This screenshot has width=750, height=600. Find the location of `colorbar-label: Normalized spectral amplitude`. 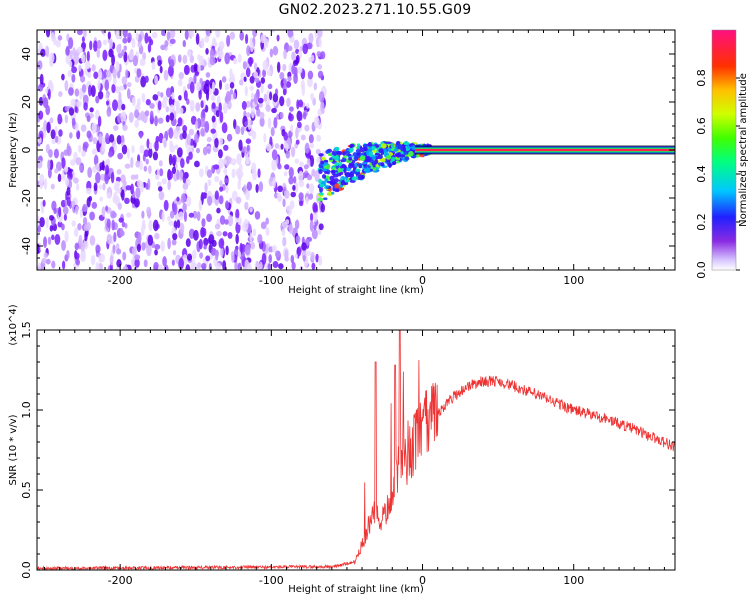

colorbar-label: Normalized spectral amplitude is located at coordinates (743, 150).